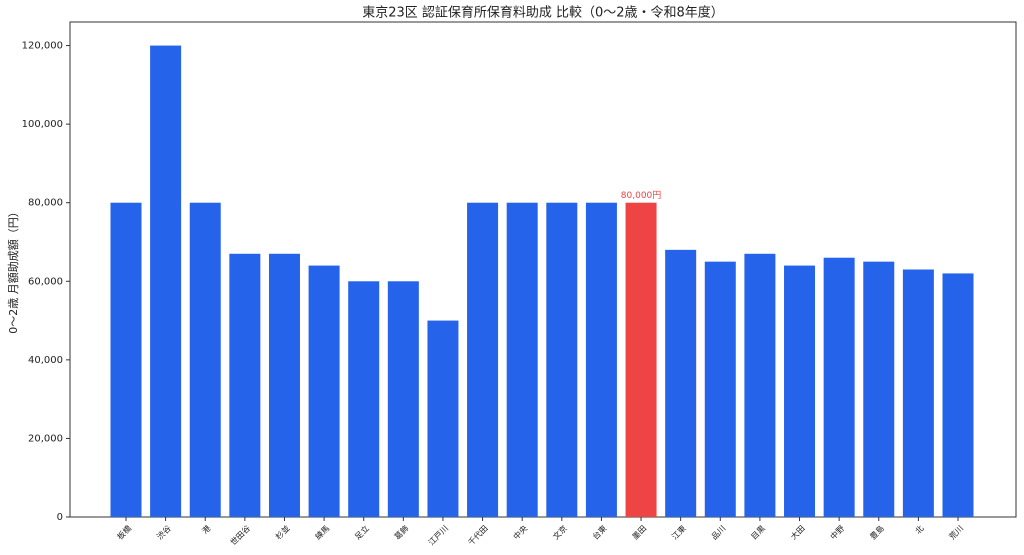  Describe the element at coordinates (13, 270) in the screenshot. I see `y-axis-label: 0〜2歳 月額助成額（円）` at that location.